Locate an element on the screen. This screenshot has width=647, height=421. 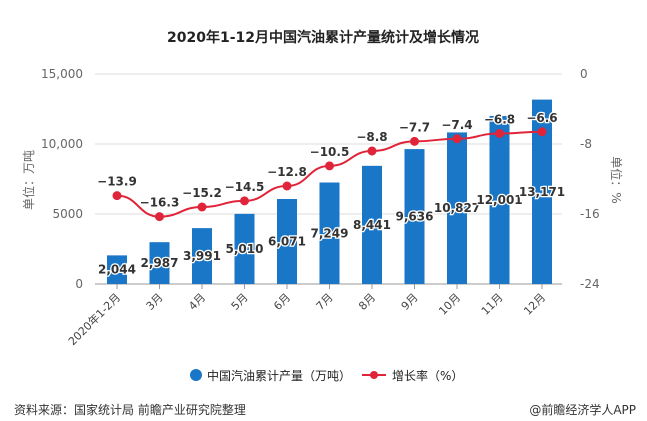
left-tick-label: 0 is located at coordinates (79, 284).